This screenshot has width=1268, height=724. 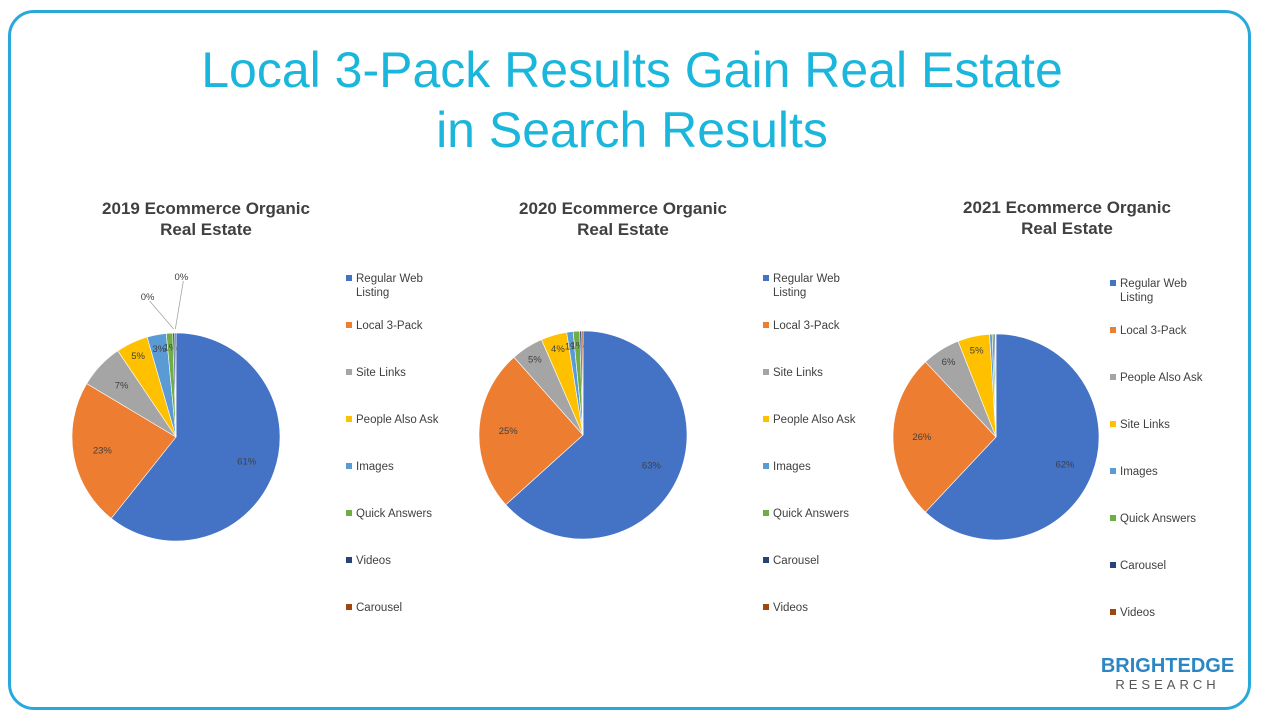 What do you see at coordinates (949, 362) in the screenshot?
I see `data-label-people-also-ask: 6%` at bounding box center [949, 362].